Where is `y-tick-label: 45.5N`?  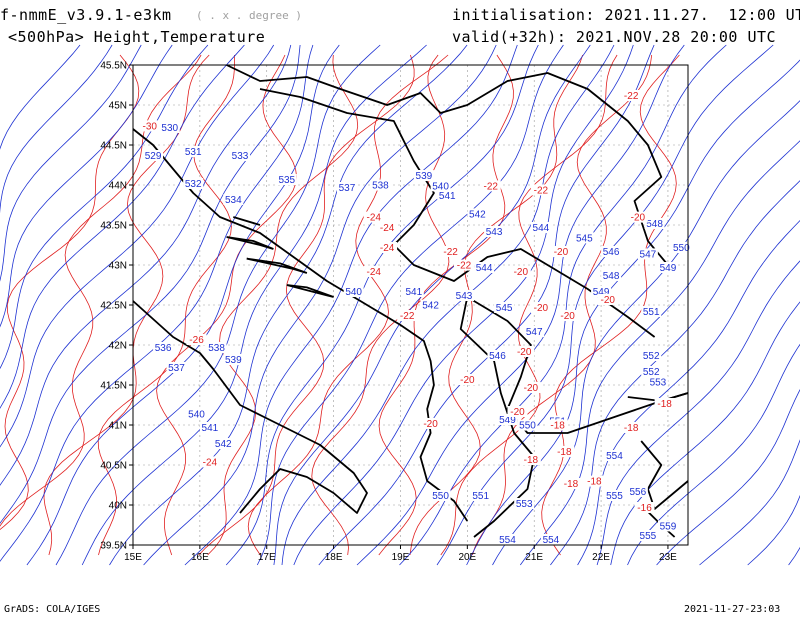 y-tick-label: 45.5N is located at coordinates (113, 66).